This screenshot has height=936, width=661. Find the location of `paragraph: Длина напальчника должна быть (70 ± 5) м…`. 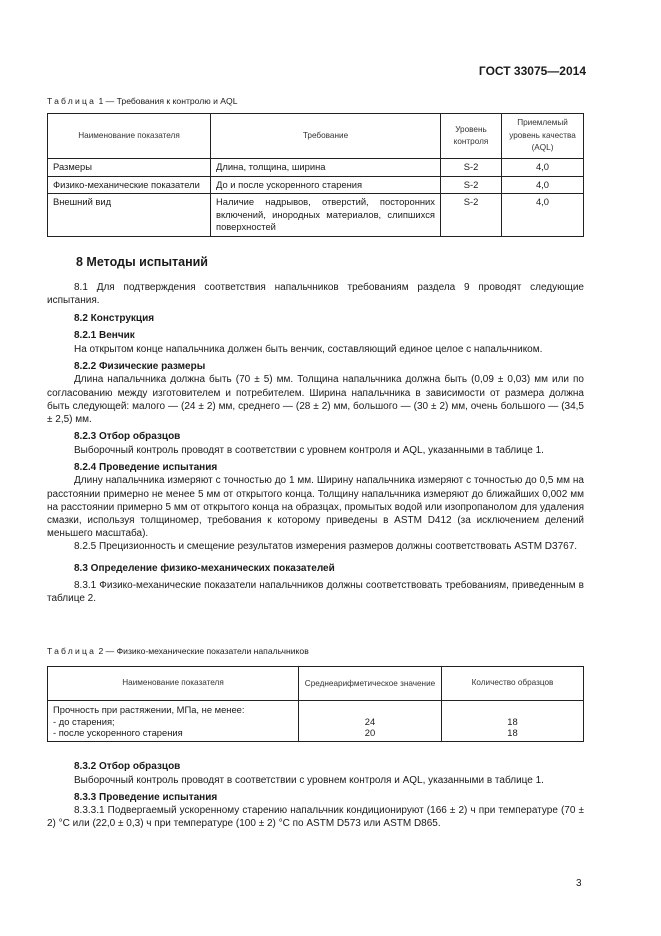

paragraph: Длина напальчника должна быть (70 ± 5) м… is located at coordinates (315, 399).